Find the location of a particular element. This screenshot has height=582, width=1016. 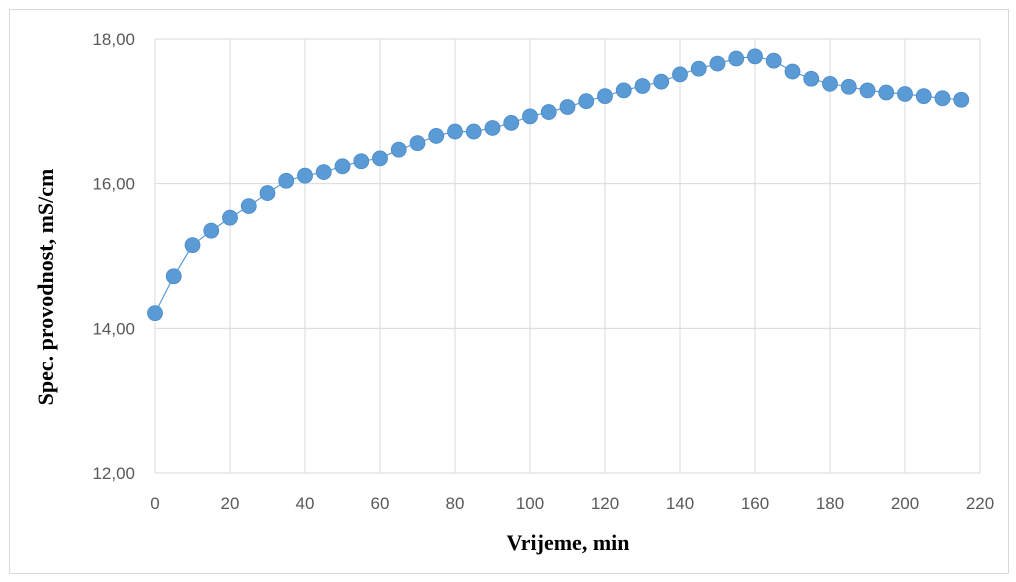

y-axis-title: Spec. provodnost, mS/cm is located at coordinates (45, 287).